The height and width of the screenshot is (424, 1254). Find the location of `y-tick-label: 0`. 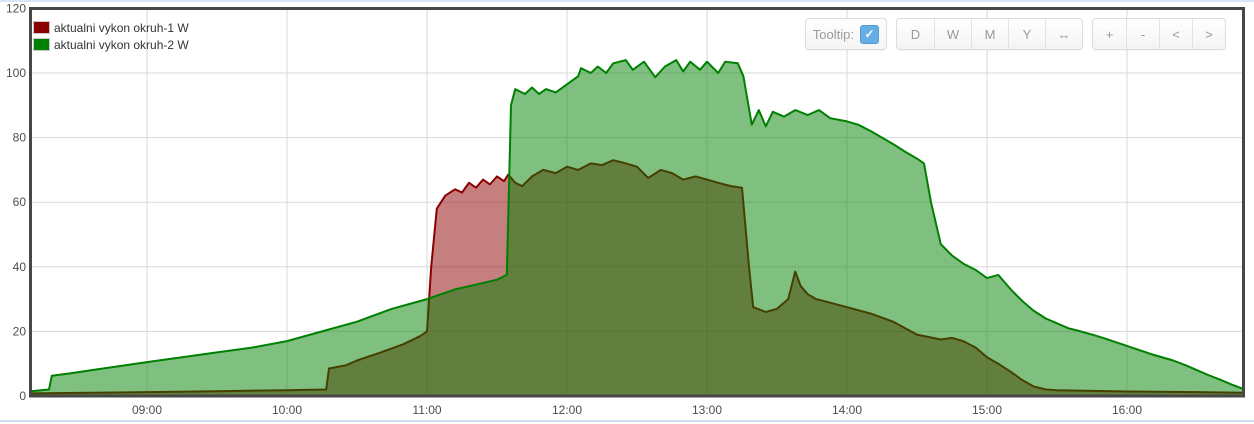

y-tick-label: 0 is located at coordinates (22, 396).